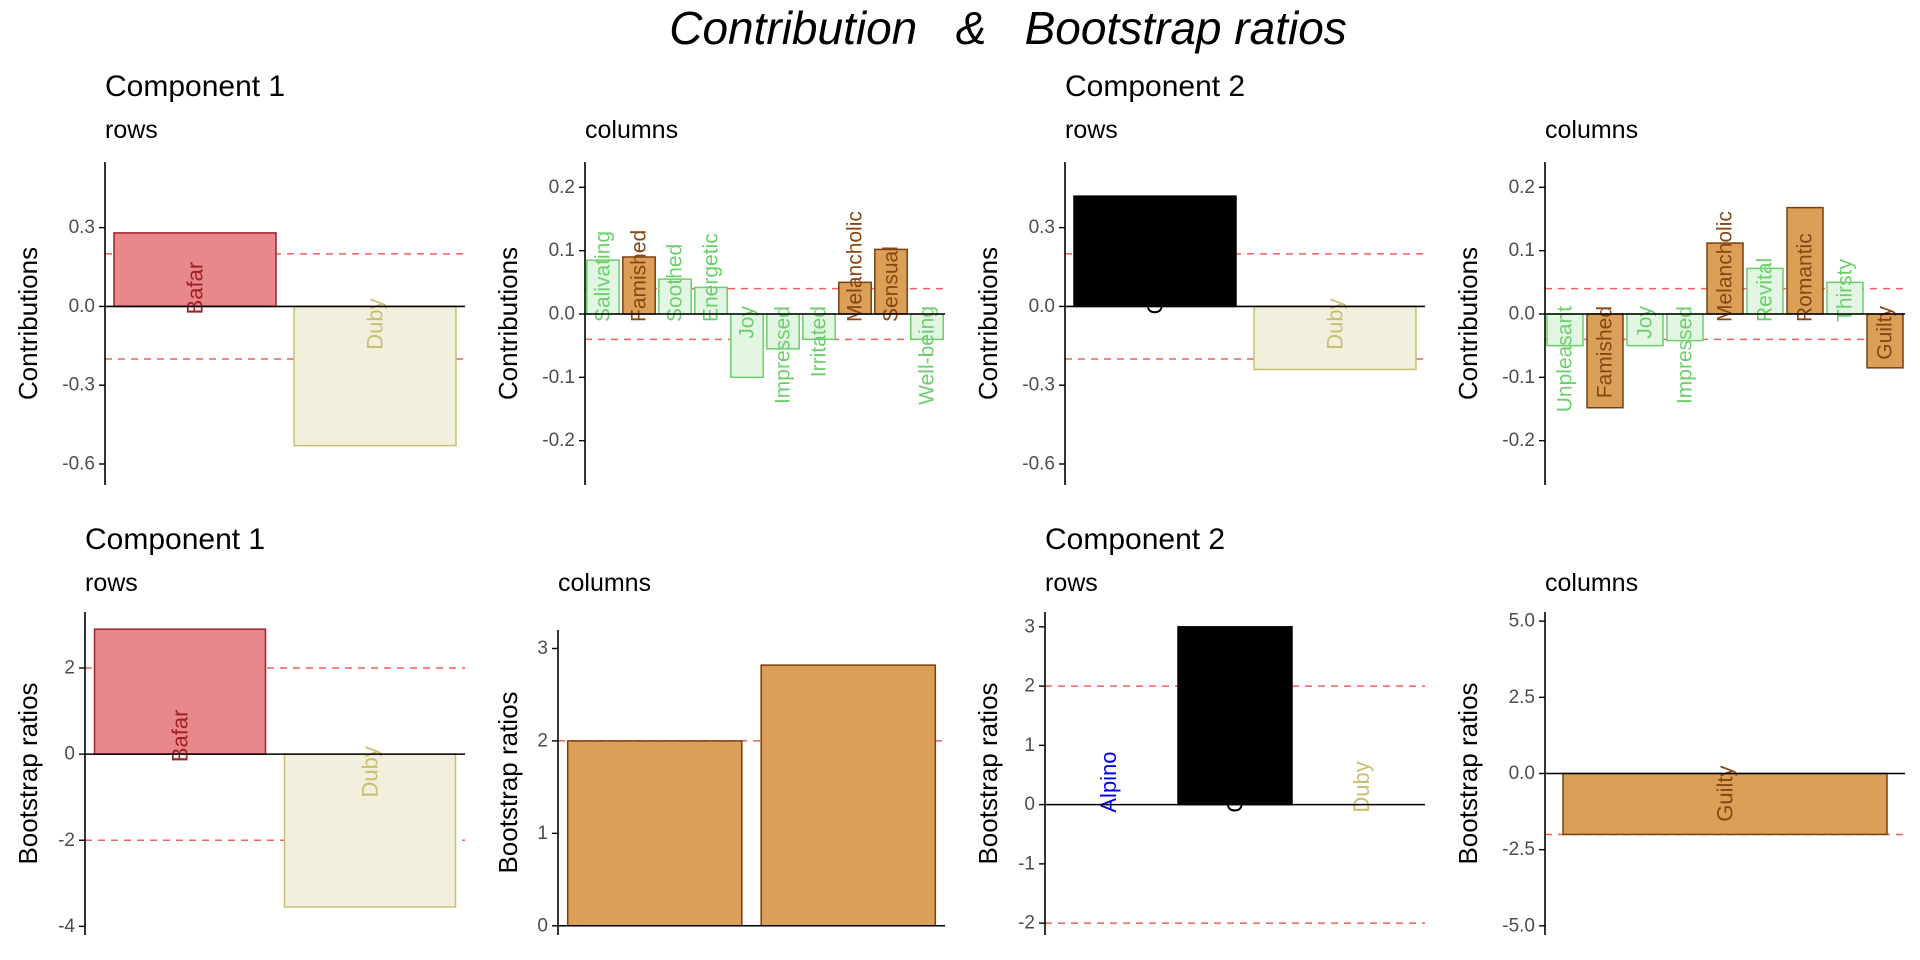  I want to click on bar-label: Guilty, so click(1725, 794).